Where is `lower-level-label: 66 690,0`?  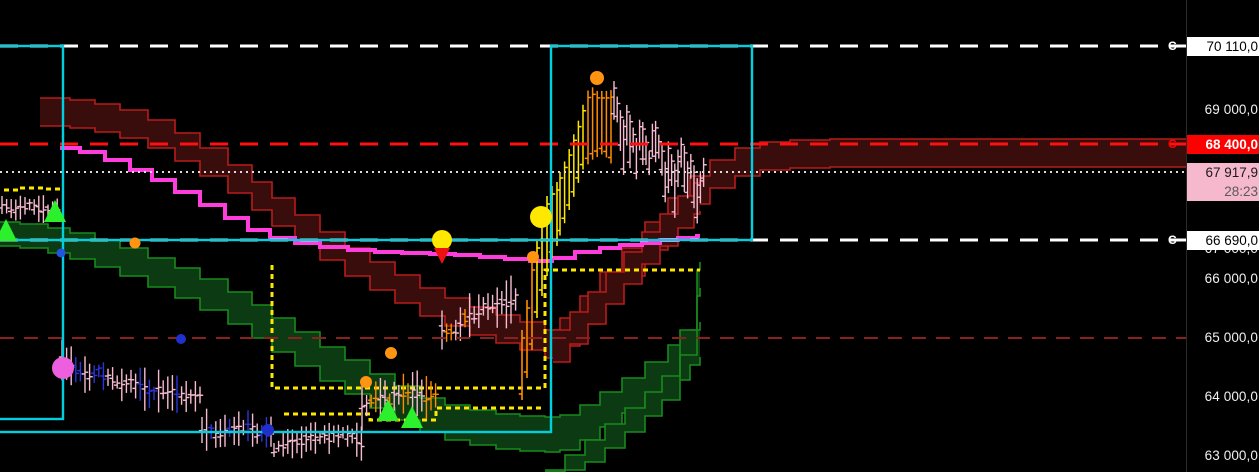 lower-level-label: 66 690,0 is located at coordinates (1223, 240).